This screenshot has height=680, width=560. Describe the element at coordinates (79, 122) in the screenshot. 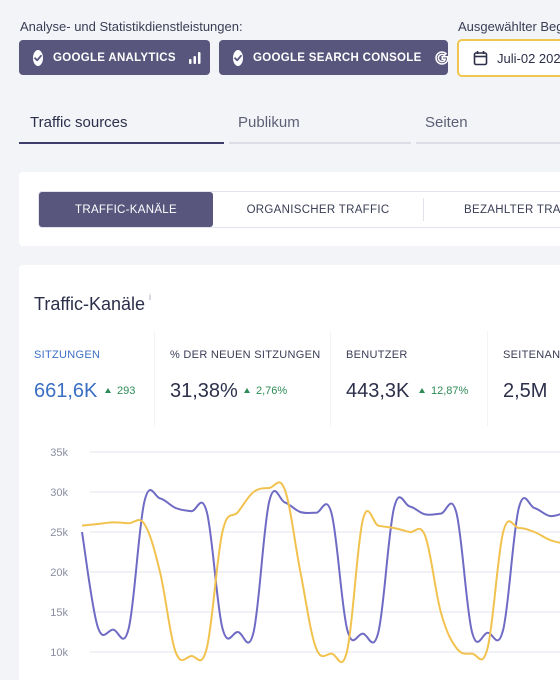

I see `tab-traffic-sources: Traffic sources` at that location.